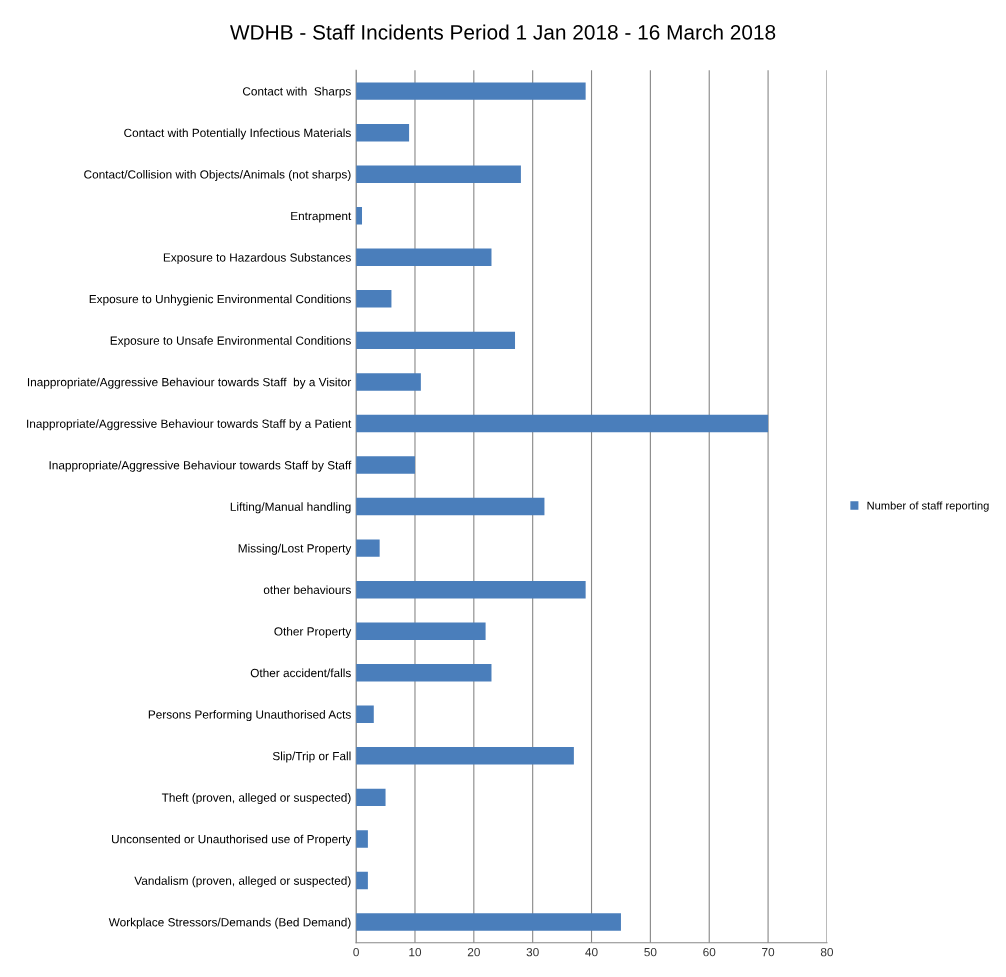  Describe the element at coordinates (237, 134) in the screenshot. I see `y-tick-label: Contact with Potentially Infectious Materials` at that location.